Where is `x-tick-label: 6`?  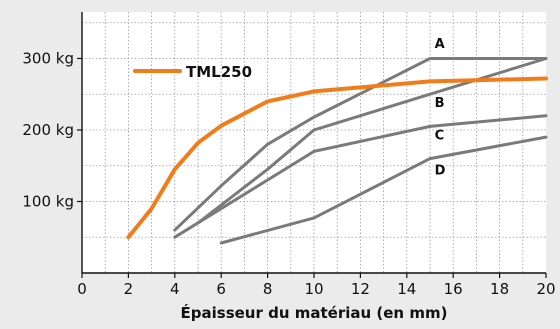 x-tick-label: 6 is located at coordinates (221, 289).